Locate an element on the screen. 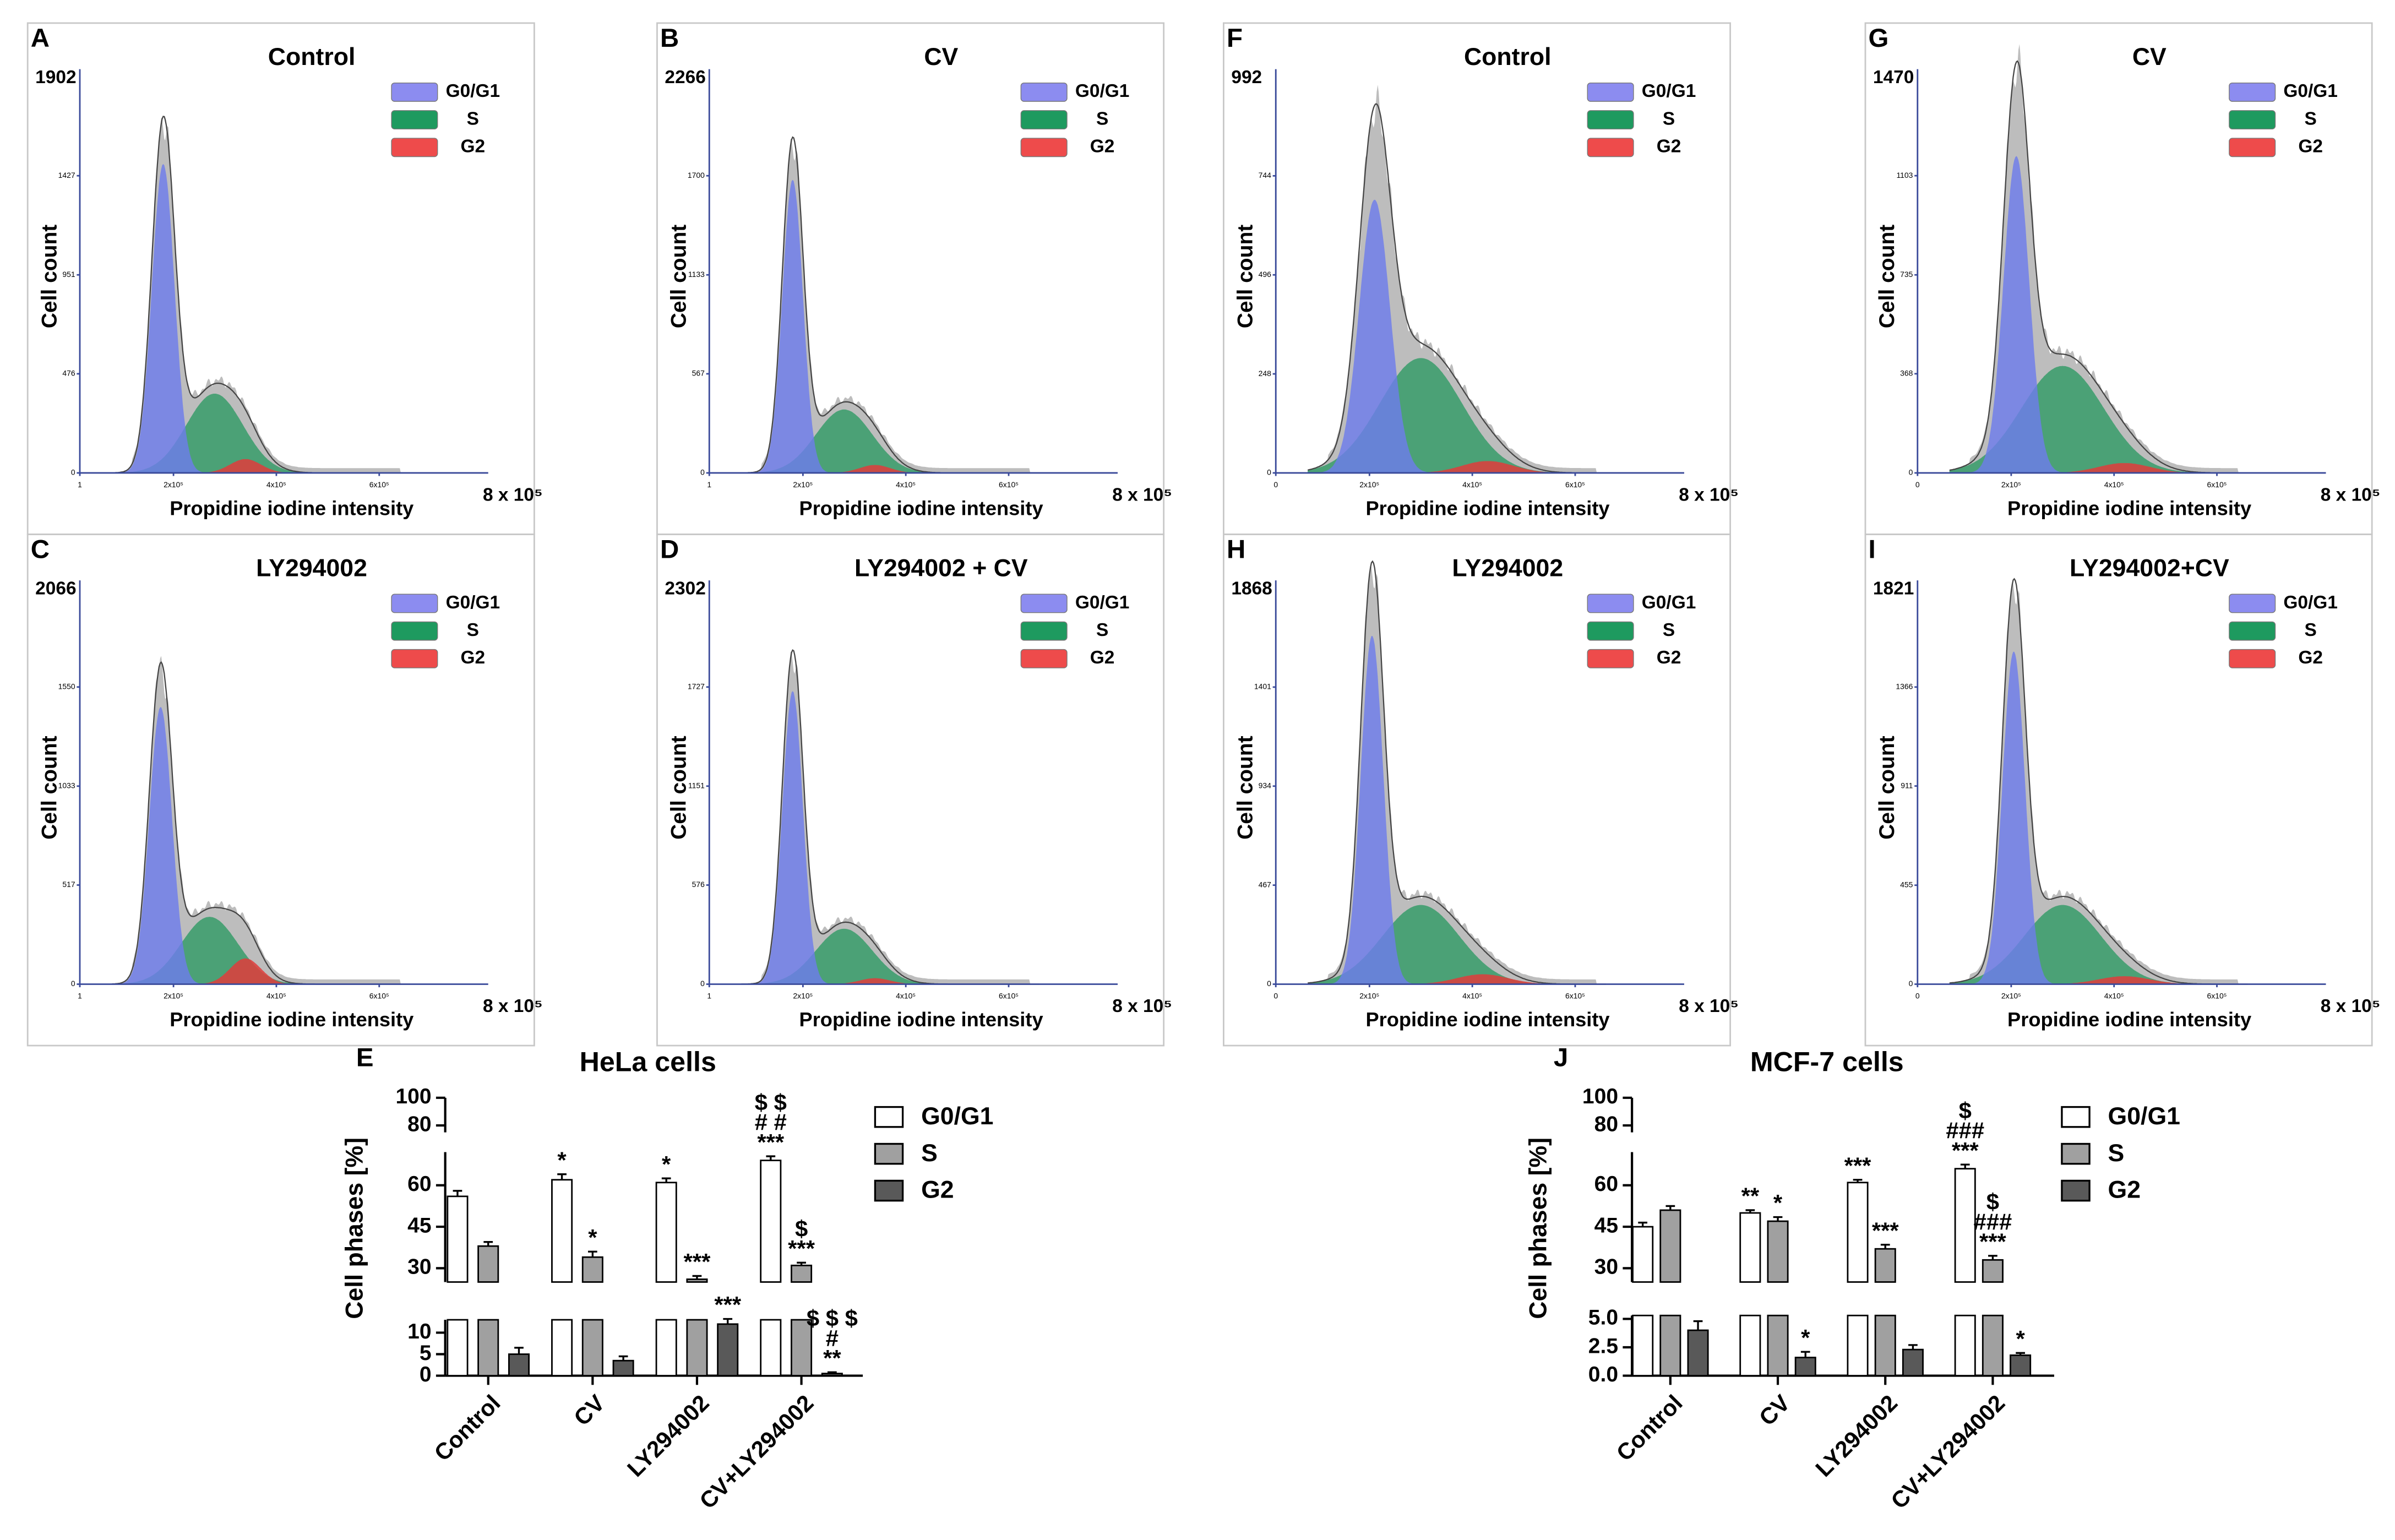 This screenshot has height=1540, width=2395. significance-mark: * is located at coordinates (562, 1160).